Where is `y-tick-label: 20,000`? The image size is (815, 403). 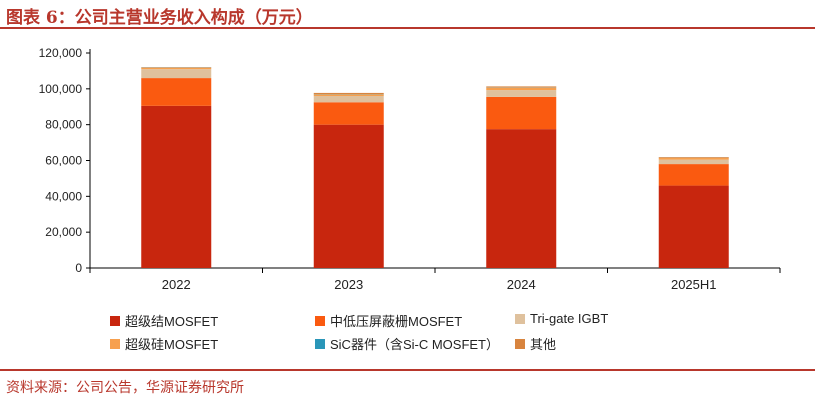
y-tick-label: 20,000 is located at coordinates (63, 232).